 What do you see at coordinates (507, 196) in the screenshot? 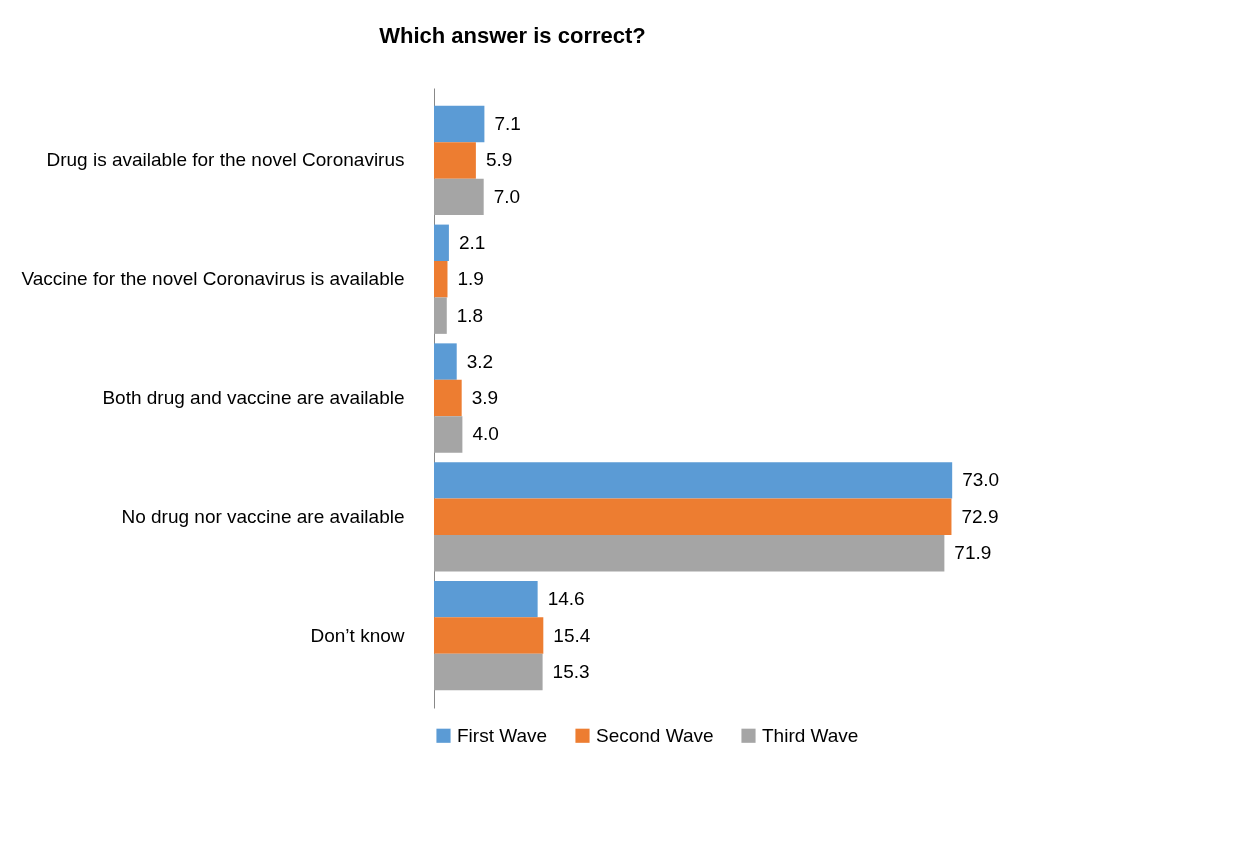
I see `data-label: 7.0` at bounding box center [507, 196].